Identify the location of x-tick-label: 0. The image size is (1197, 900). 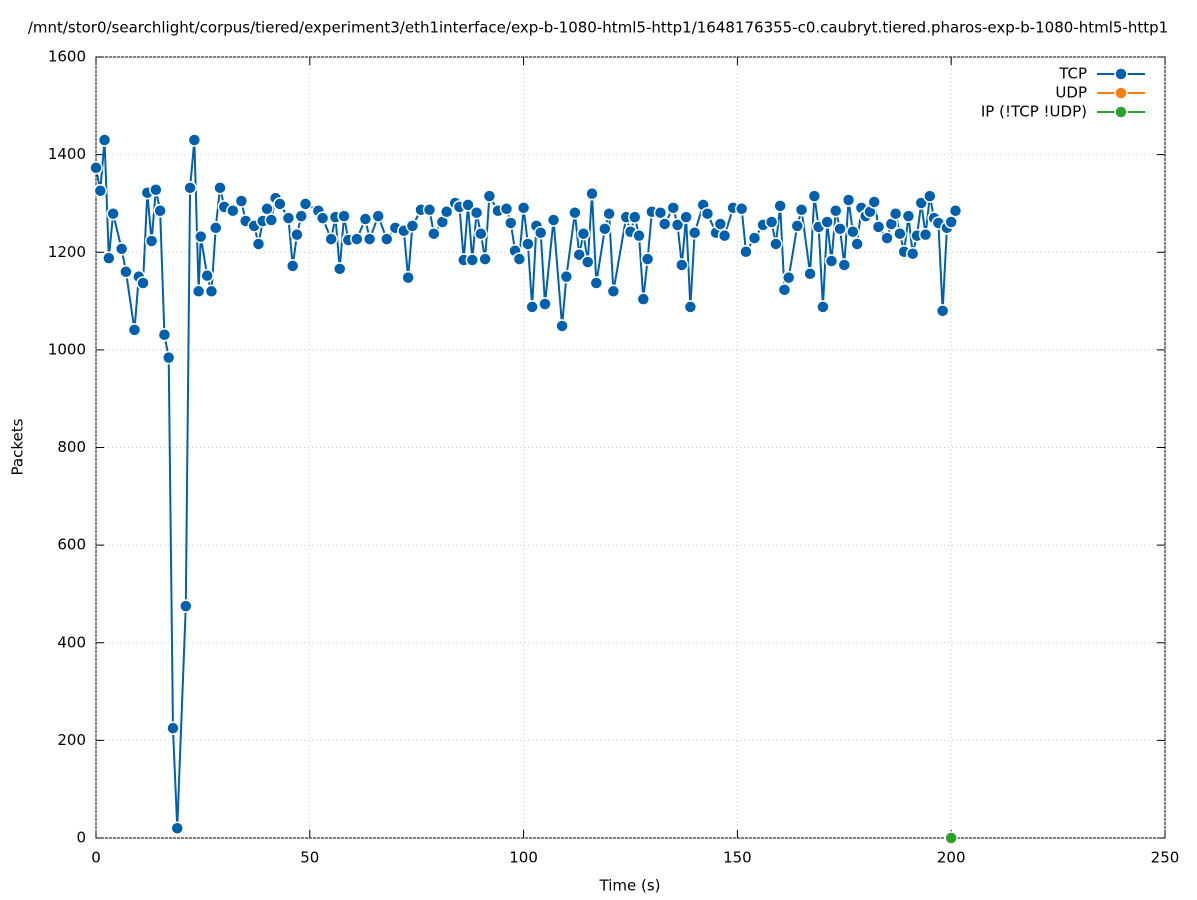
(96, 858).